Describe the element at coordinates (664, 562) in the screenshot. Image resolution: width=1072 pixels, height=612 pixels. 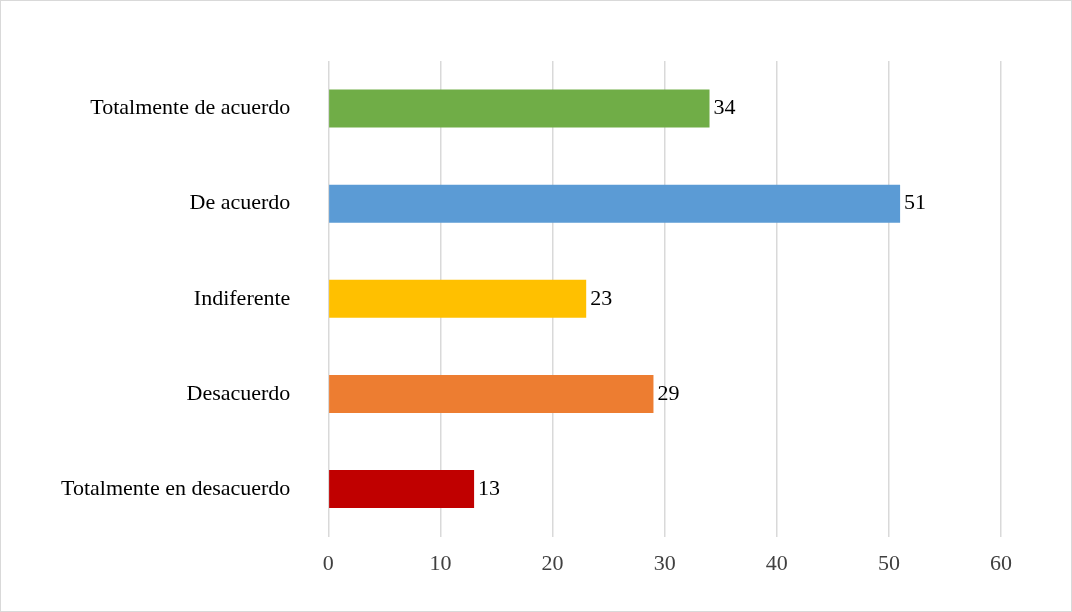
I see `x-tick-label: 30` at that location.